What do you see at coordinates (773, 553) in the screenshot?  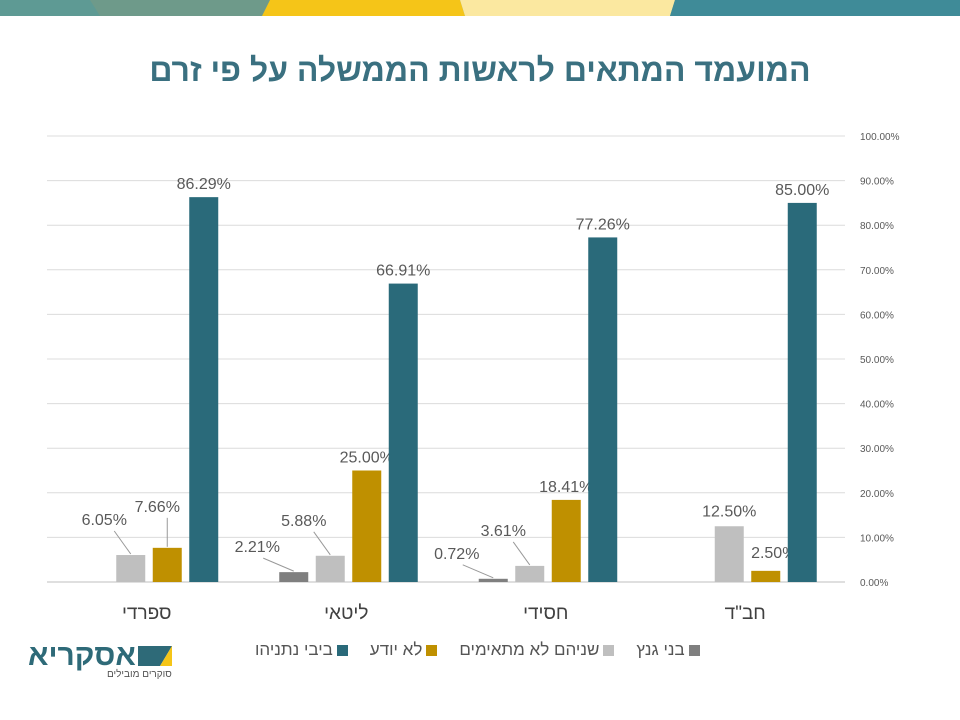 I see `data-label: 2.50%` at bounding box center [773, 553].